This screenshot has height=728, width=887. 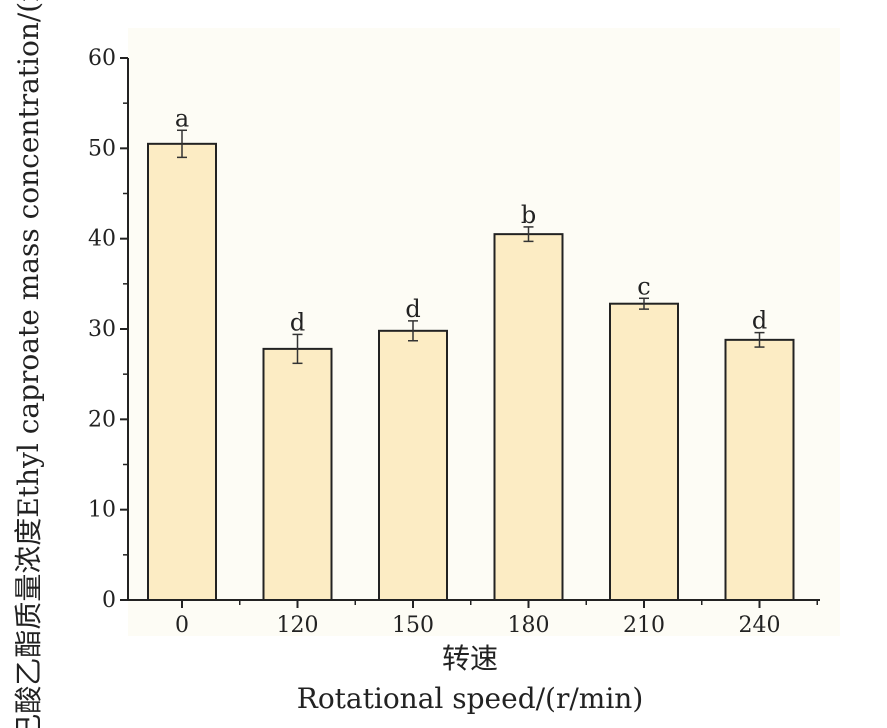 I want to click on y-tick-label: 10, so click(x=102, y=510).